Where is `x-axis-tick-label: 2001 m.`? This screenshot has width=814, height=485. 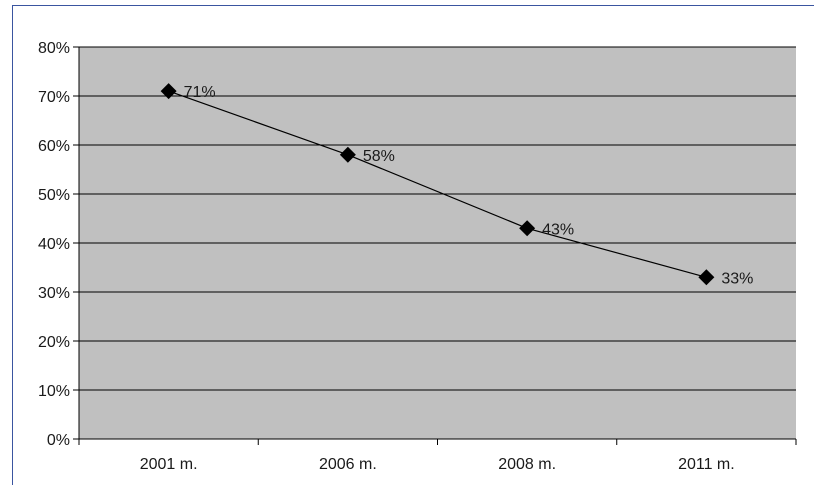
x-axis-tick-label: 2001 m. is located at coordinates (169, 464).